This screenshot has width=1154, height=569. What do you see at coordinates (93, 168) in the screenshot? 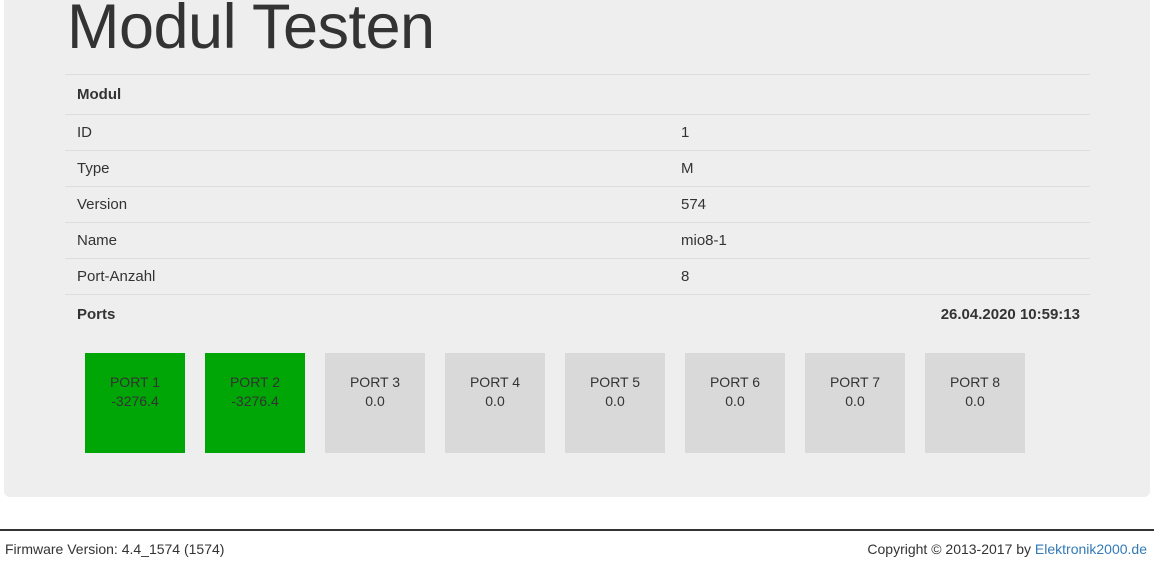
I see `row-label: Type` at bounding box center [93, 168].